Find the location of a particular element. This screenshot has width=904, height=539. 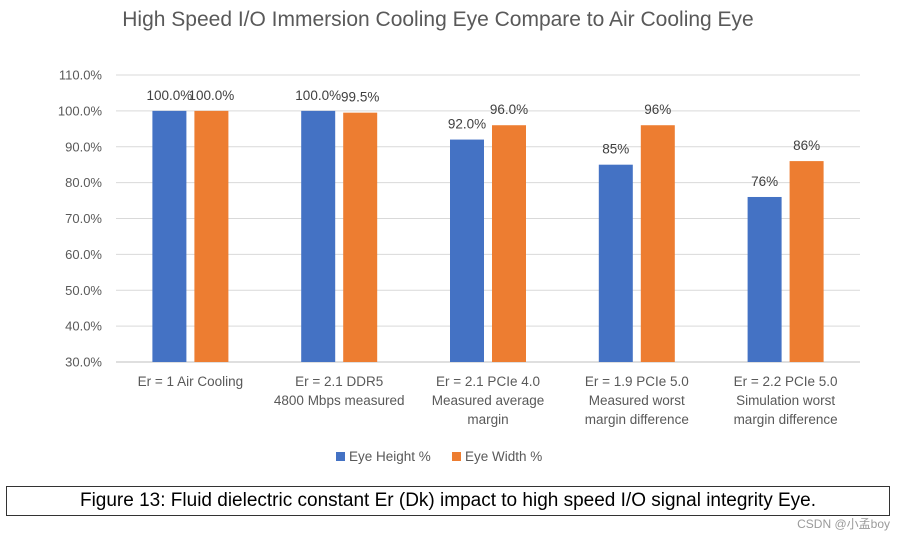

legend: Eye Height % Eye Width % is located at coordinates (439, 456).